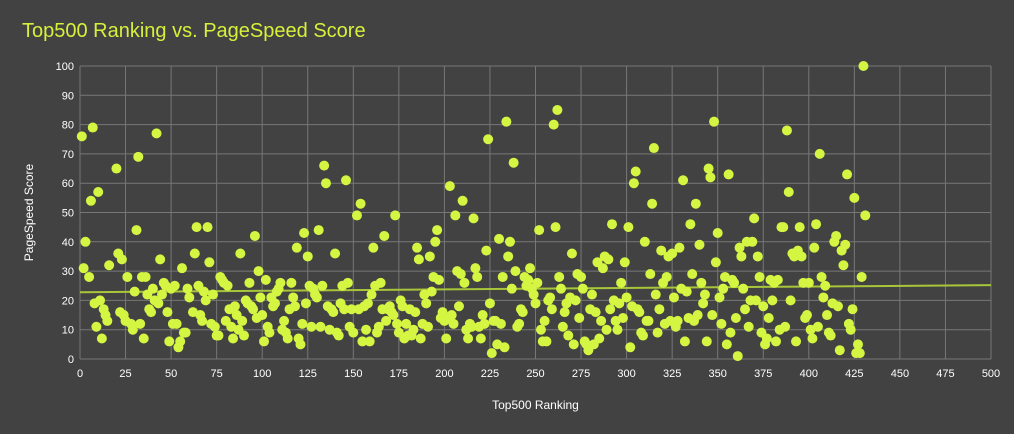  Describe the element at coordinates (854, 374) in the screenshot. I see `x-tick-label: 425` at that location.